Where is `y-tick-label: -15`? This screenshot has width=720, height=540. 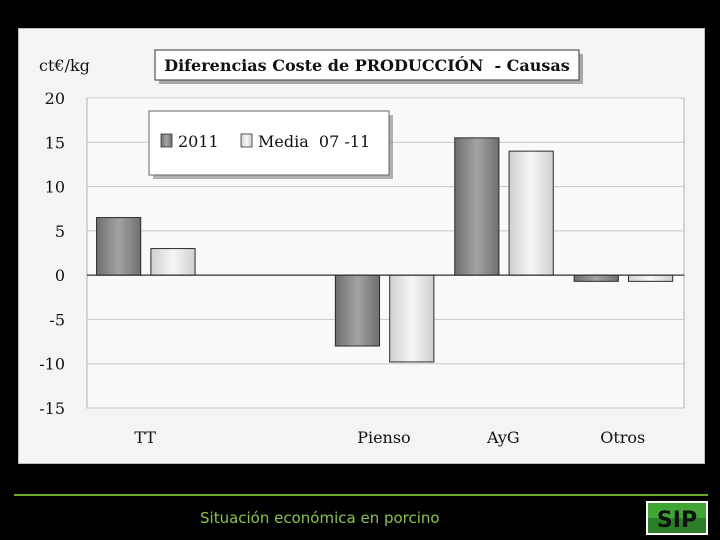 y-tick-label: -15 is located at coordinates (52, 408).